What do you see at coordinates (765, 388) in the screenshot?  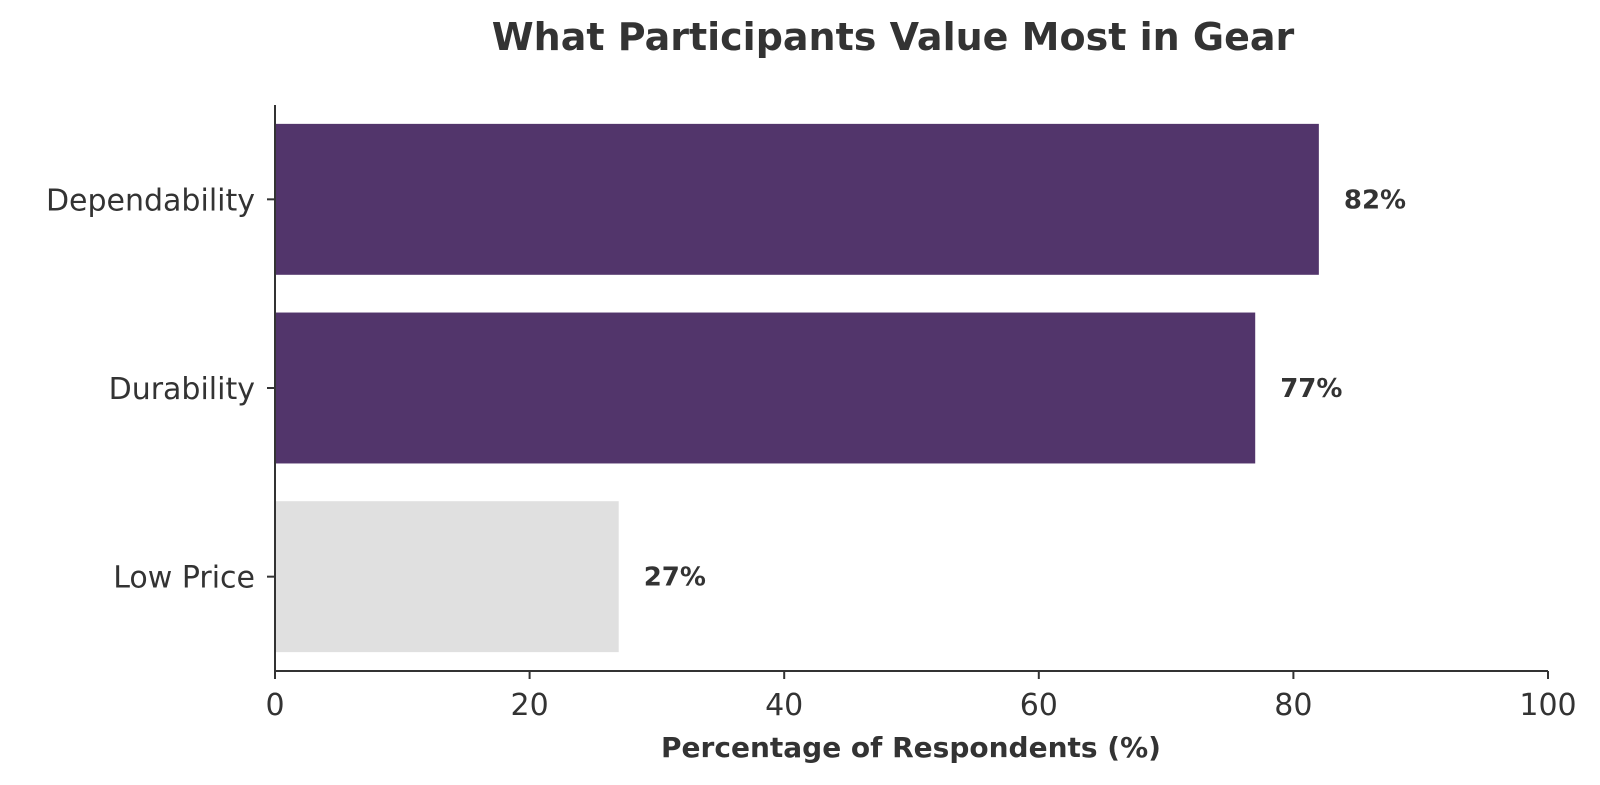 I see `bar-durability` at bounding box center [765, 388].